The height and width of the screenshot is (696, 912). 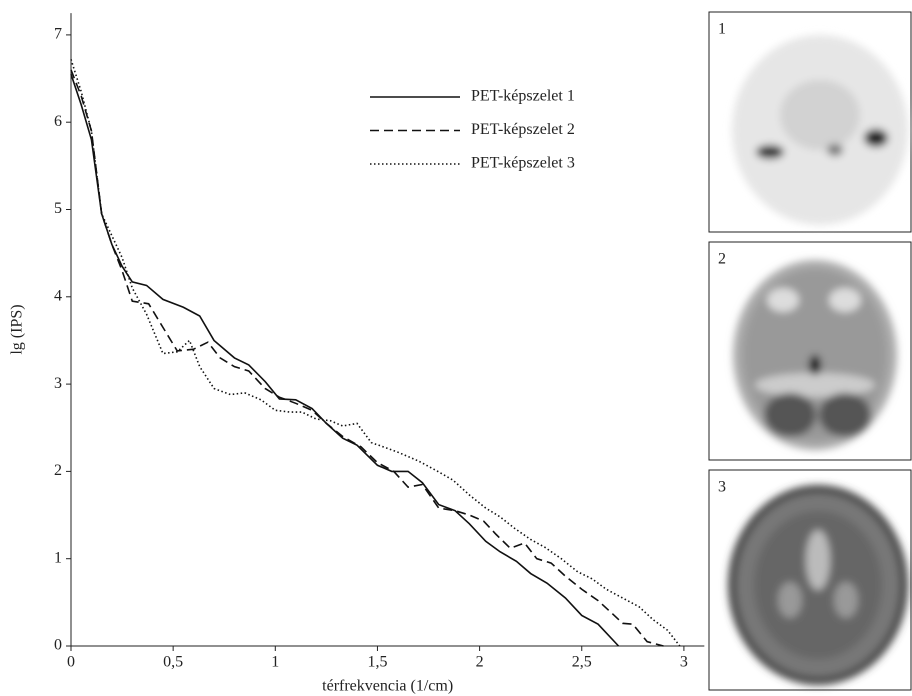 I want to click on panel-label: 2, so click(x=722, y=259).